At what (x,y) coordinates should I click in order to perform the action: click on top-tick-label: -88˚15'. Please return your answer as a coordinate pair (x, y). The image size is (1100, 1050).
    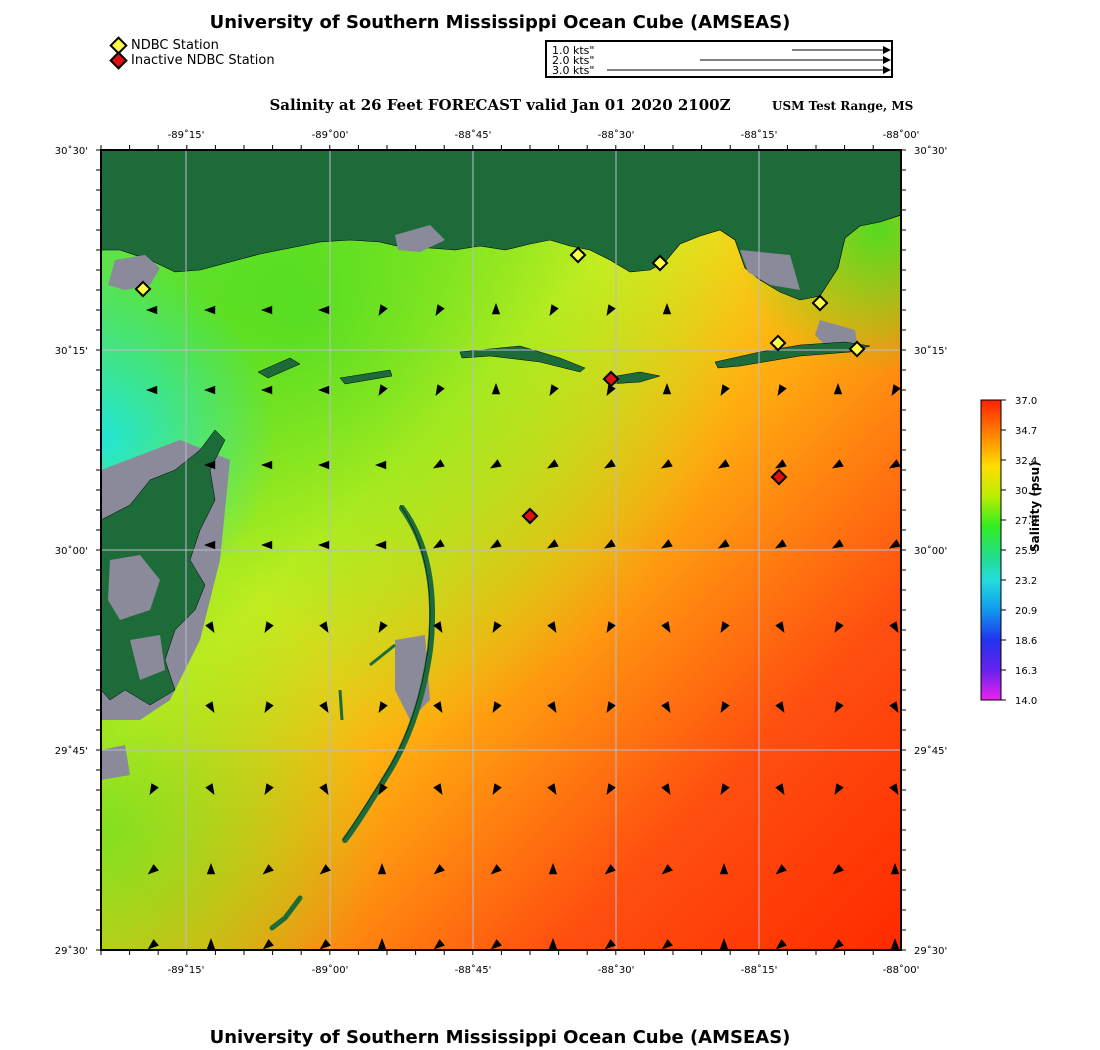
    Looking at the image, I should click on (759, 135).